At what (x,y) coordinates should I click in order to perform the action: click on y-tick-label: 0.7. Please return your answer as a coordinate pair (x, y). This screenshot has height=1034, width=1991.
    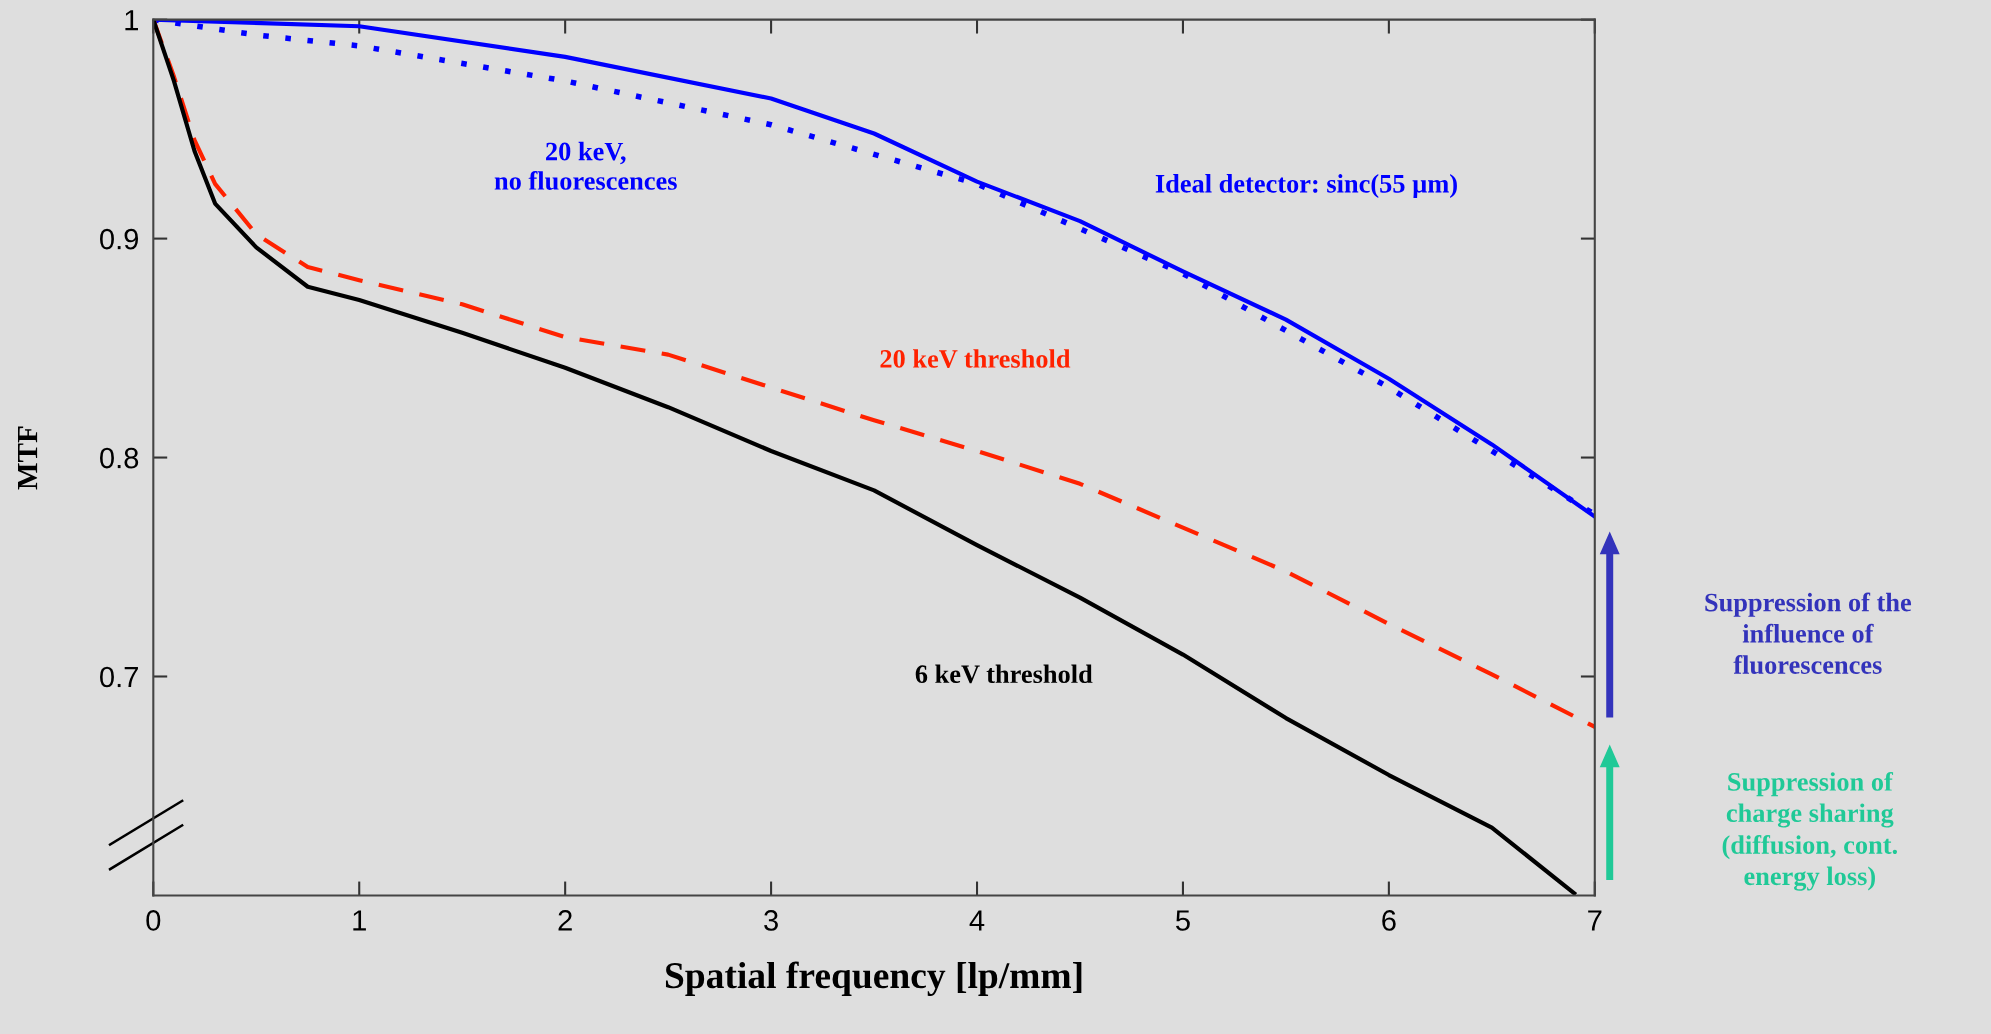
    Looking at the image, I should click on (119, 677).